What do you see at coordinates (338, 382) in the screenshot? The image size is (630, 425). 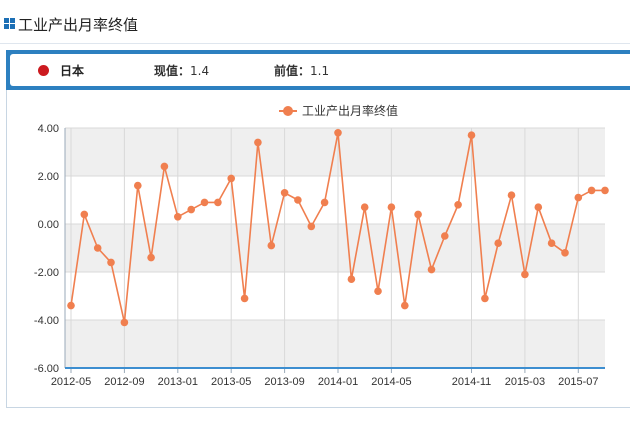 I see `x-tick-label: 2014-01` at bounding box center [338, 382].